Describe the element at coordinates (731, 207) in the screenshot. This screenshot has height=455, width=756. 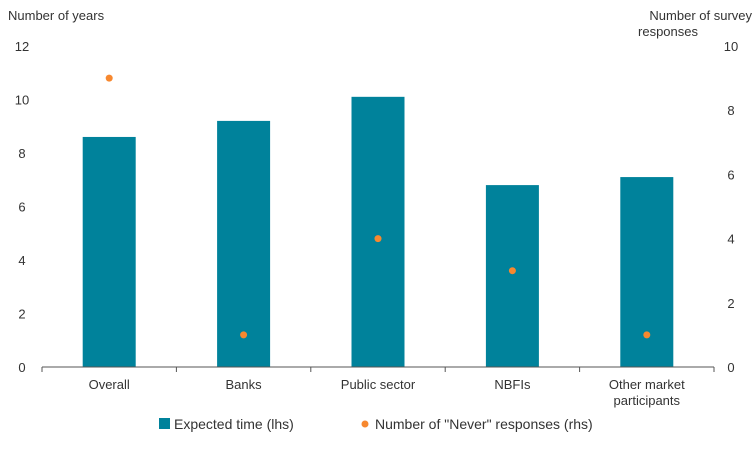
I see `right-axis: 0 2 4 6 8 10` at that location.